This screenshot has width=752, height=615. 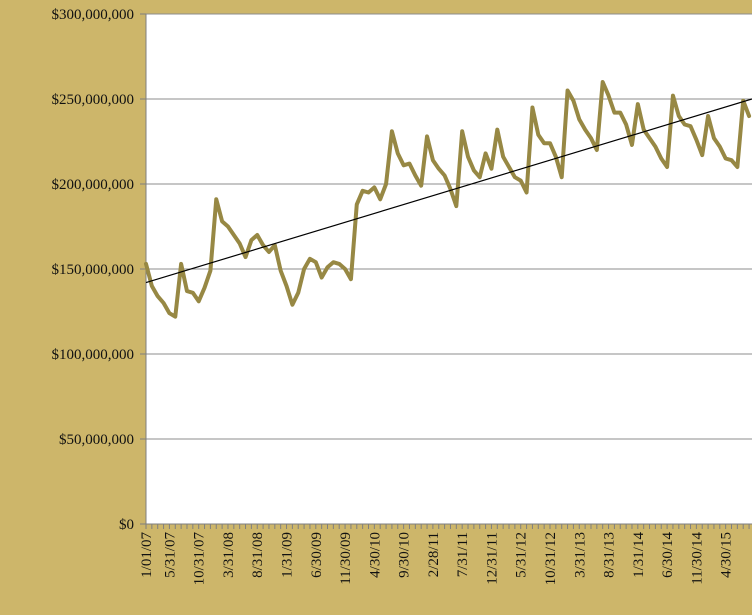 I want to click on x-tick-label: 11/30/09, so click(x=346, y=558).